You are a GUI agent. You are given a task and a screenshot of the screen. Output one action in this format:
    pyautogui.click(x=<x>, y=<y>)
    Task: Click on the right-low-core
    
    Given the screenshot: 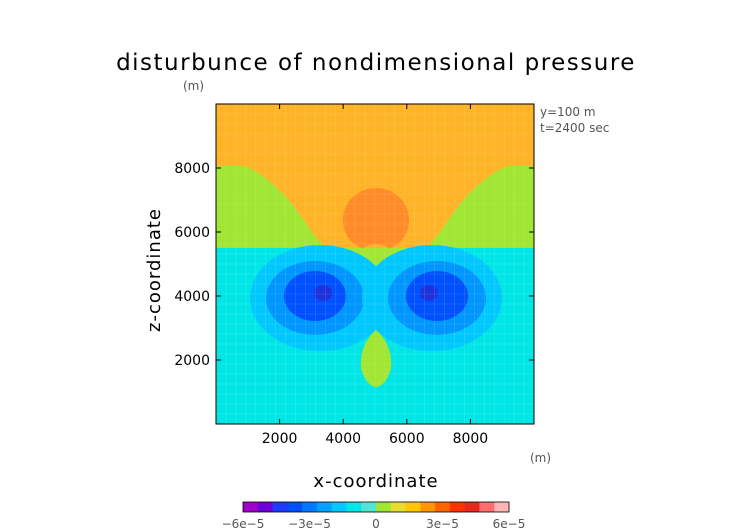 What is the action you would take?
    pyautogui.click(x=429, y=293)
    